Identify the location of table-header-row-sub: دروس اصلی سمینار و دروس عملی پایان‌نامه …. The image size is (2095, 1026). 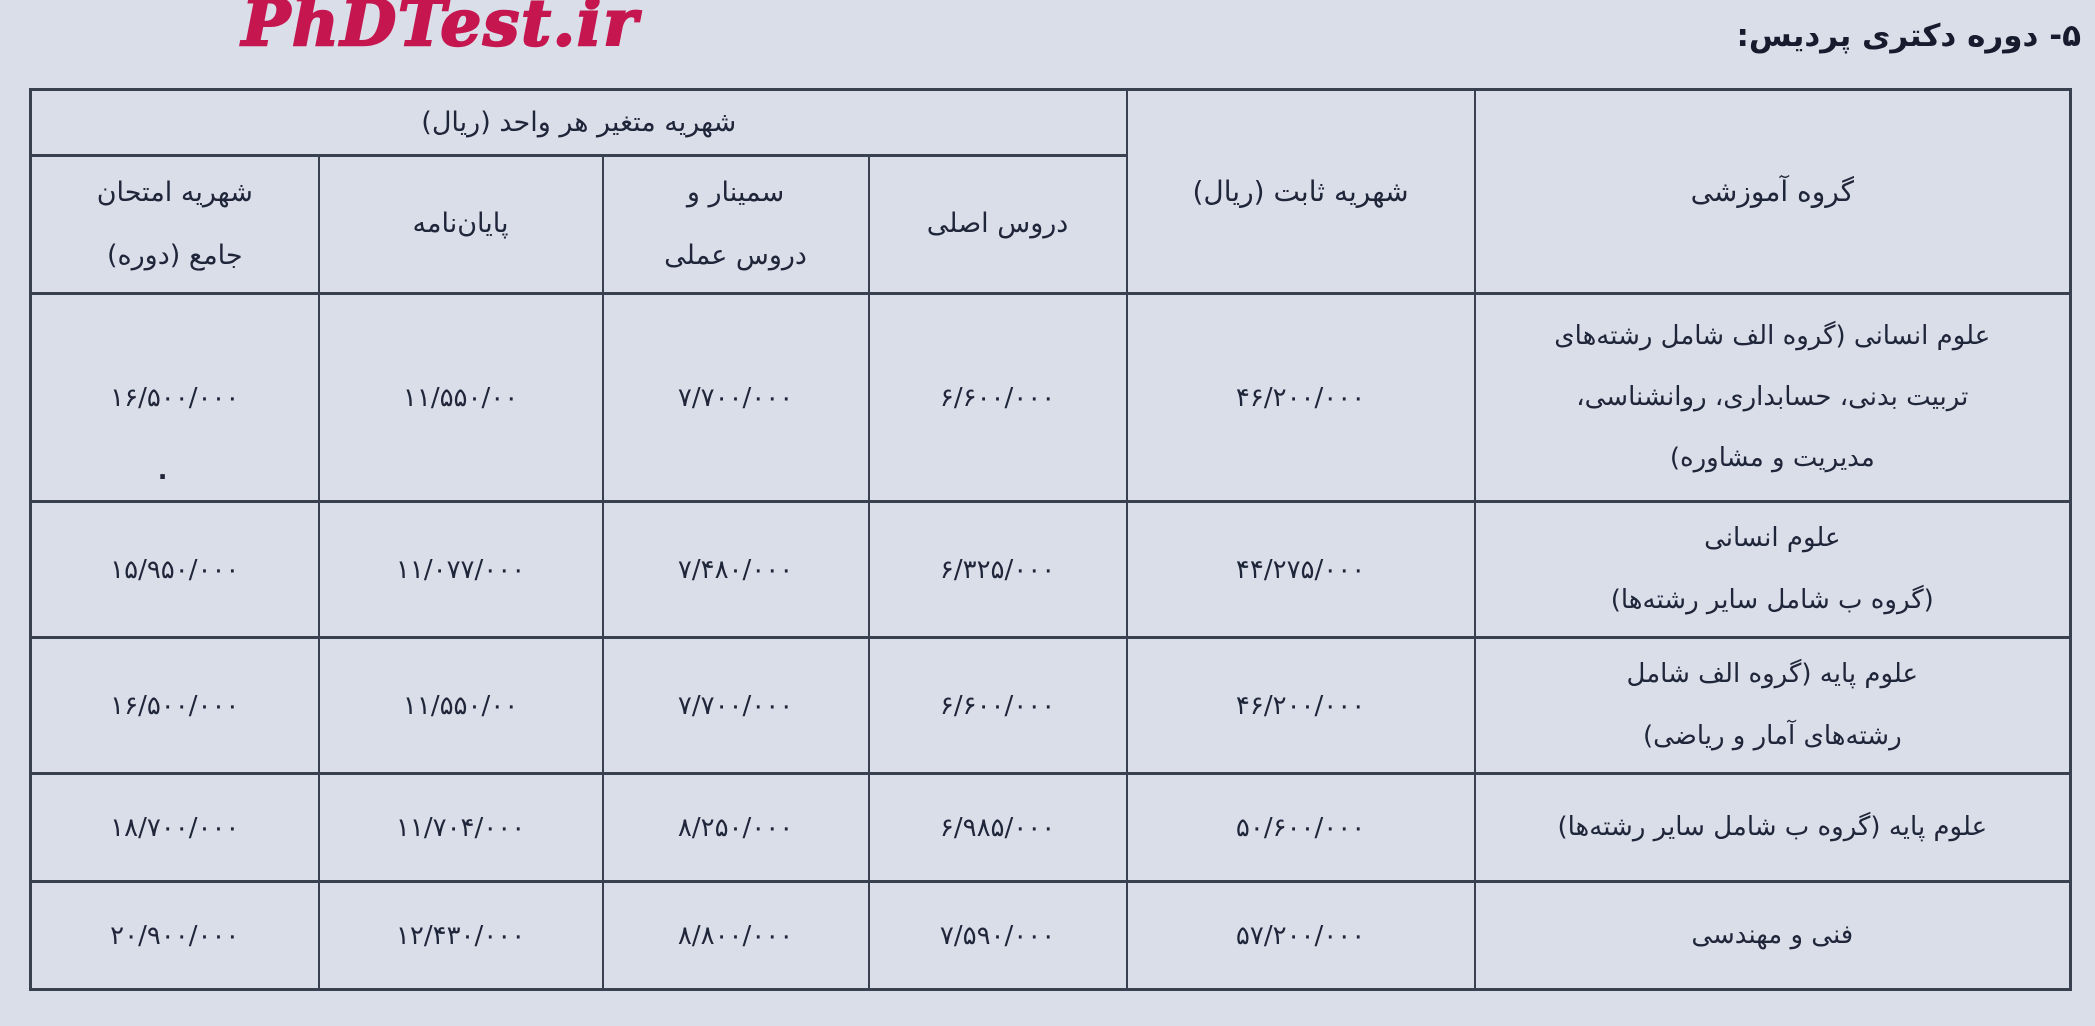
(1050, 224).